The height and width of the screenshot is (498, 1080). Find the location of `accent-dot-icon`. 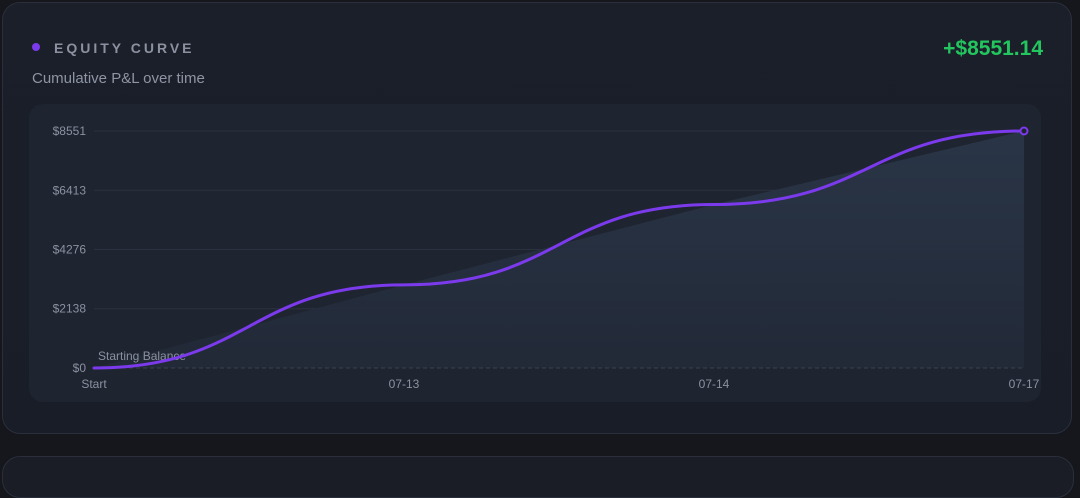

accent-dot-icon is located at coordinates (36, 47).